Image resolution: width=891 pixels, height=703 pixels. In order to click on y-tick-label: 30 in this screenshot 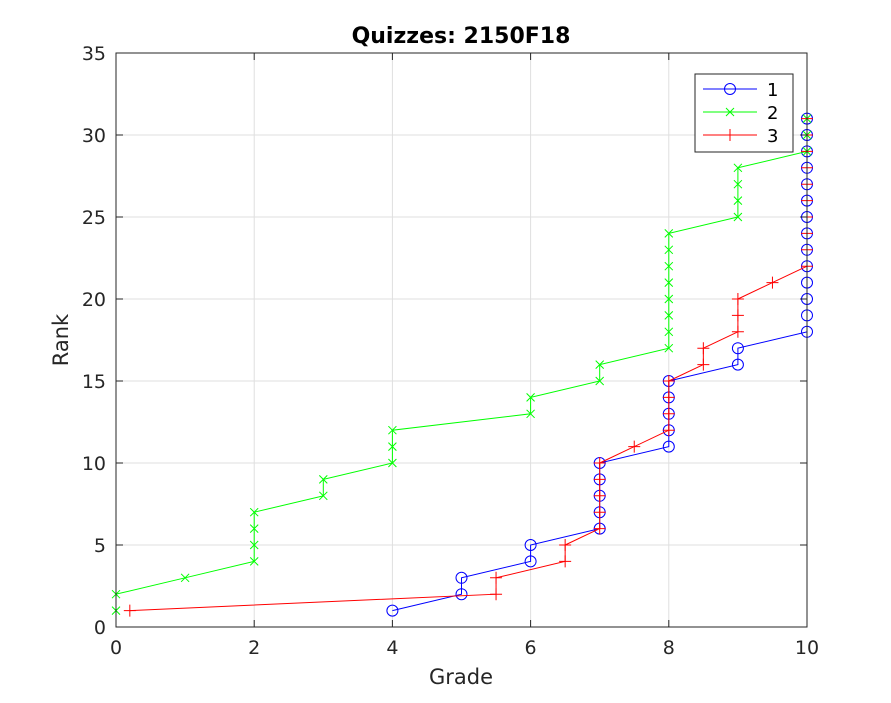, I will do `click(94, 136)`.